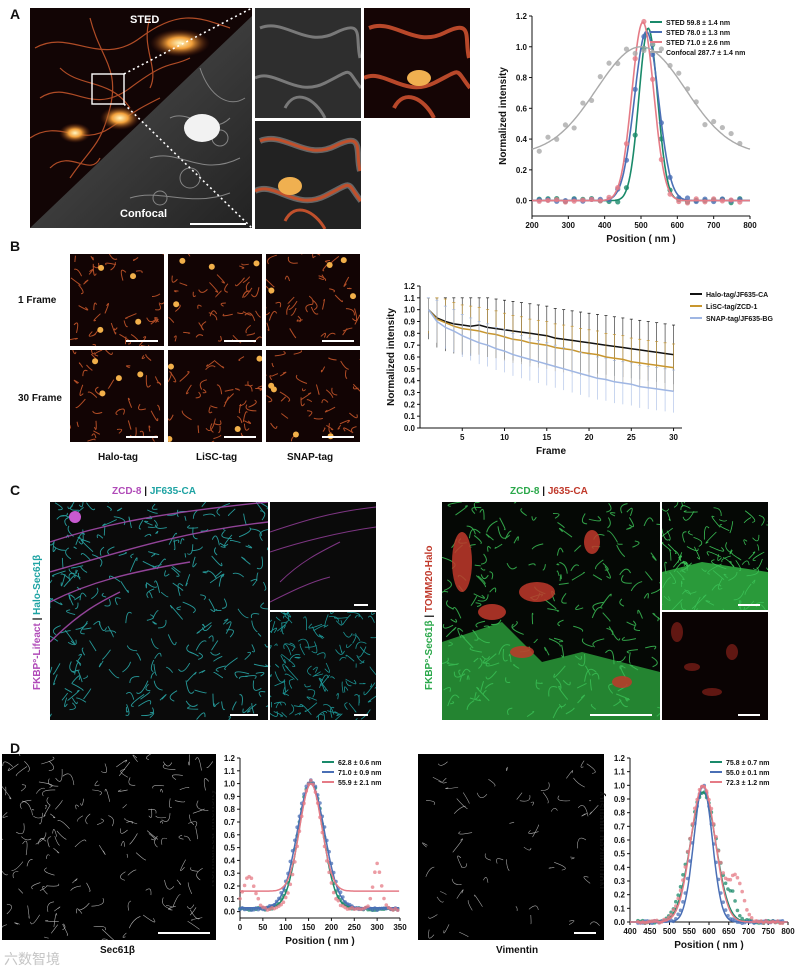 Image resolution: width=800 pixels, height=973 pixels. I want to click on legend-label: 55.0 ± 0.1 nm, so click(748, 773).